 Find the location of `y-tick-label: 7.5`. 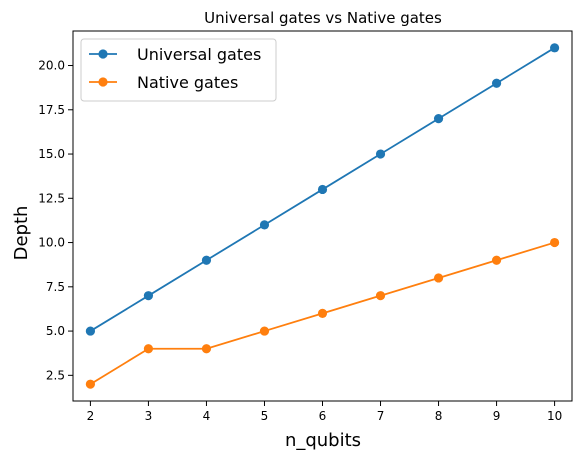

y-tick-label: 7.5 is located at coordinates (55, 287).